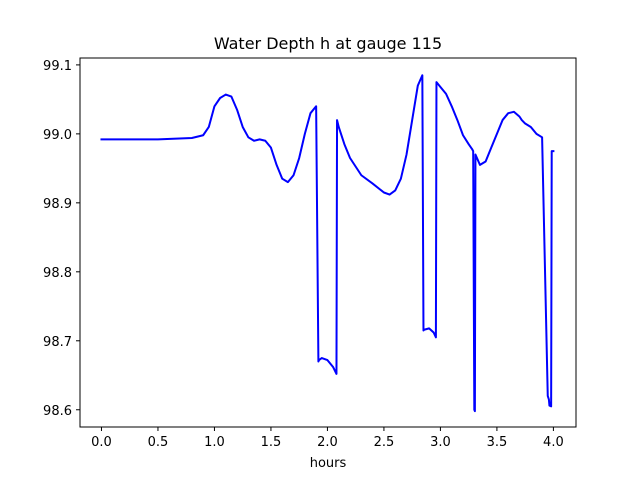 Image resolution: width=640 pixels, height=480 pixels. I want to click on x-axis-label: hours, so click(328, 463).